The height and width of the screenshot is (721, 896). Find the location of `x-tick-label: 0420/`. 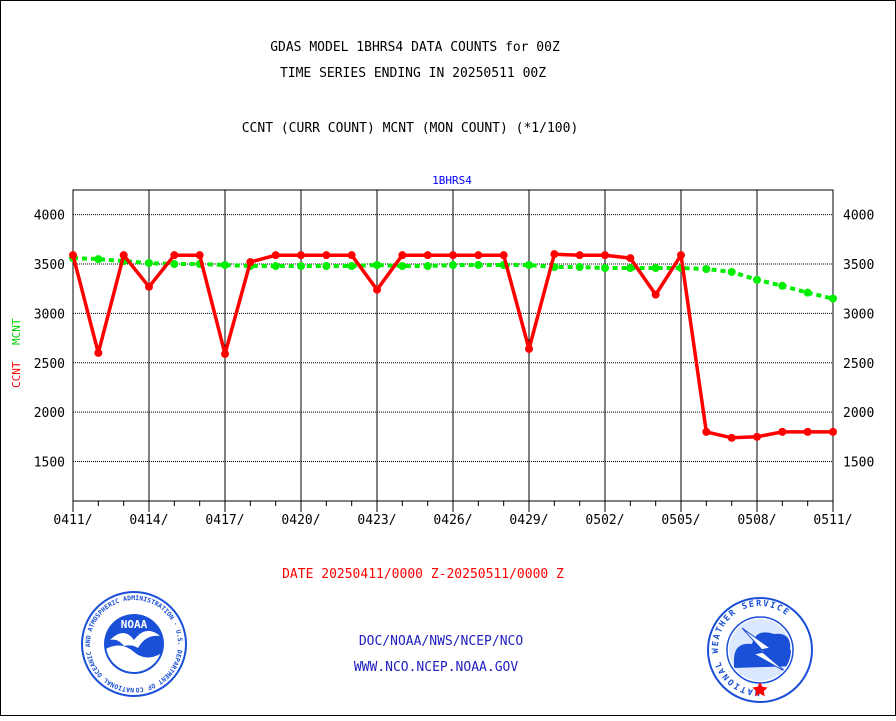

x-tick-label: 0420/ is located at coordinates (300, 520).